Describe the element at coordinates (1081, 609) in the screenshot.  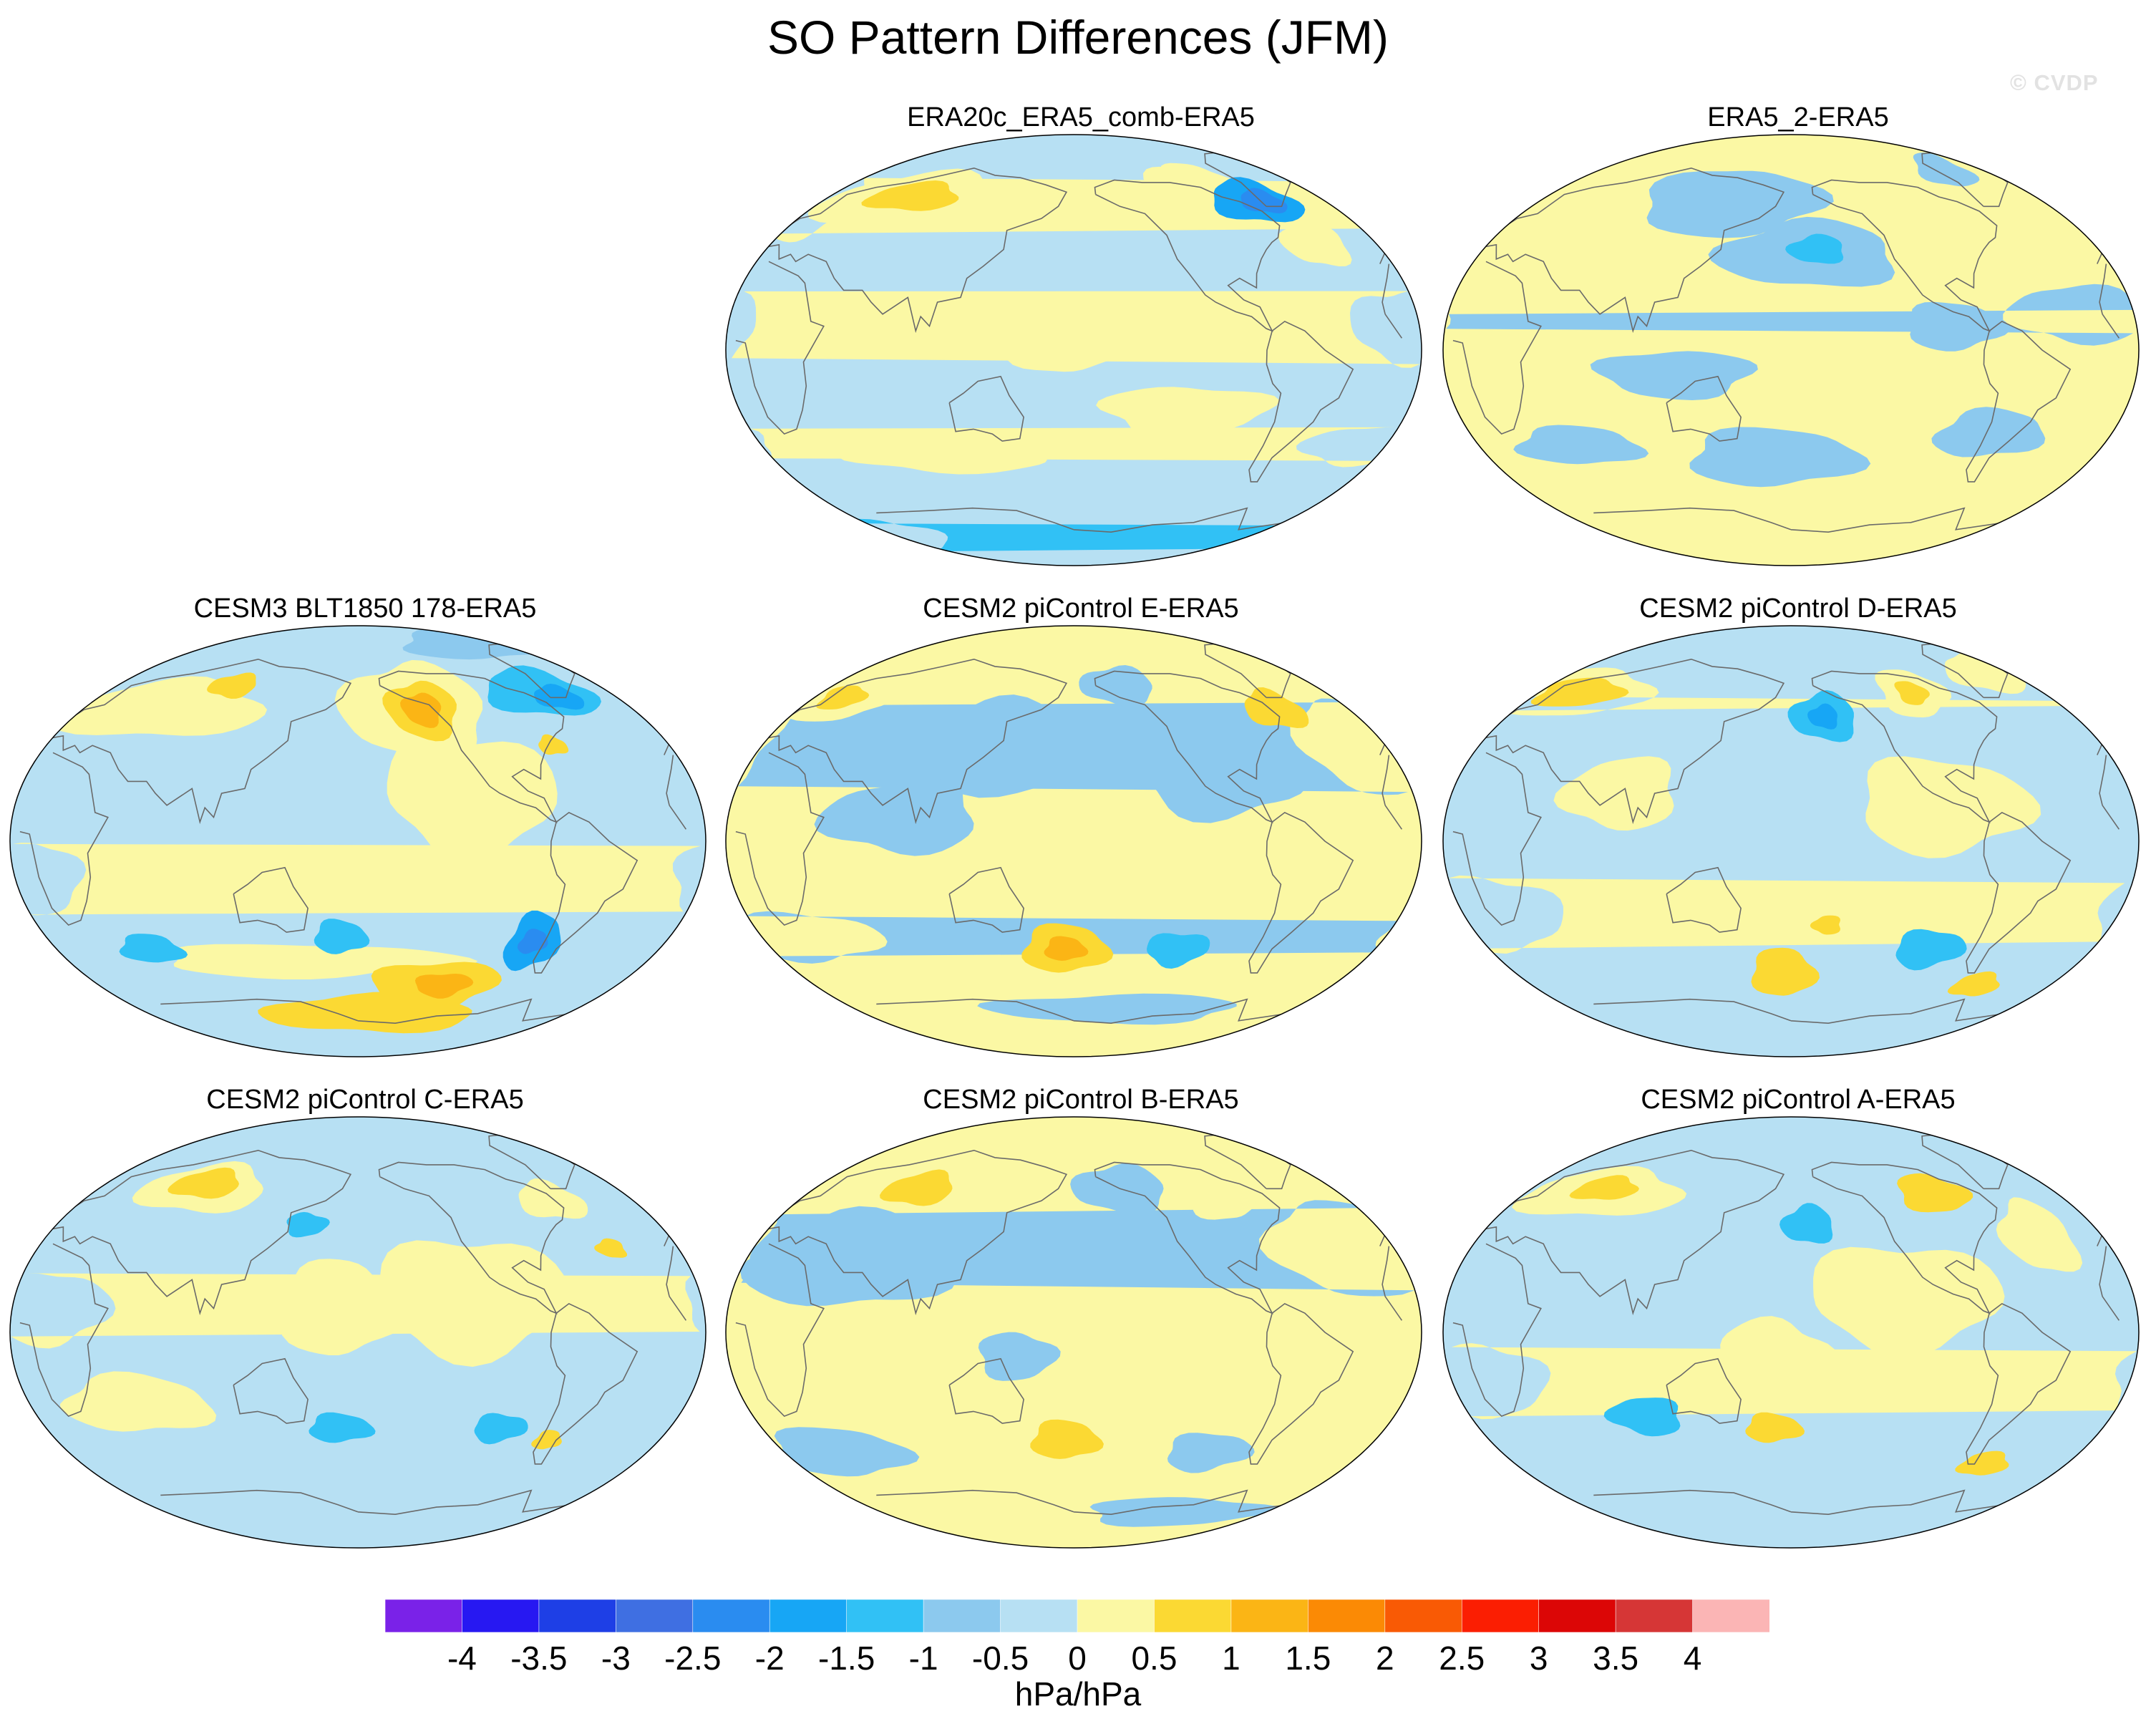
I see `panel-title: CESM2 piControl E-ERA5` at that location.